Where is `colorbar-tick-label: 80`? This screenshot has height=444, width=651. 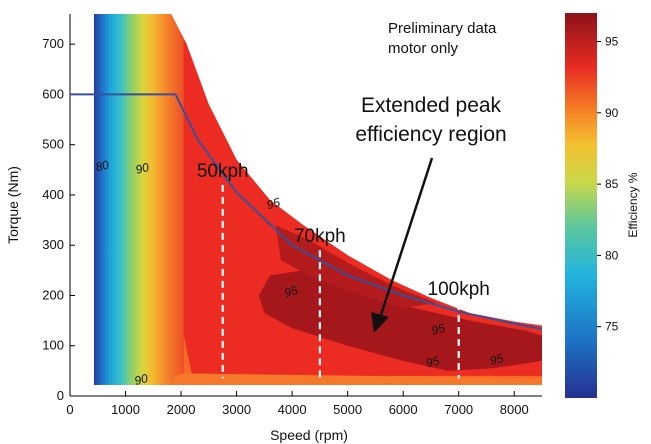 colorbar-tick-label: 80 is located at coordinates (612, 255).